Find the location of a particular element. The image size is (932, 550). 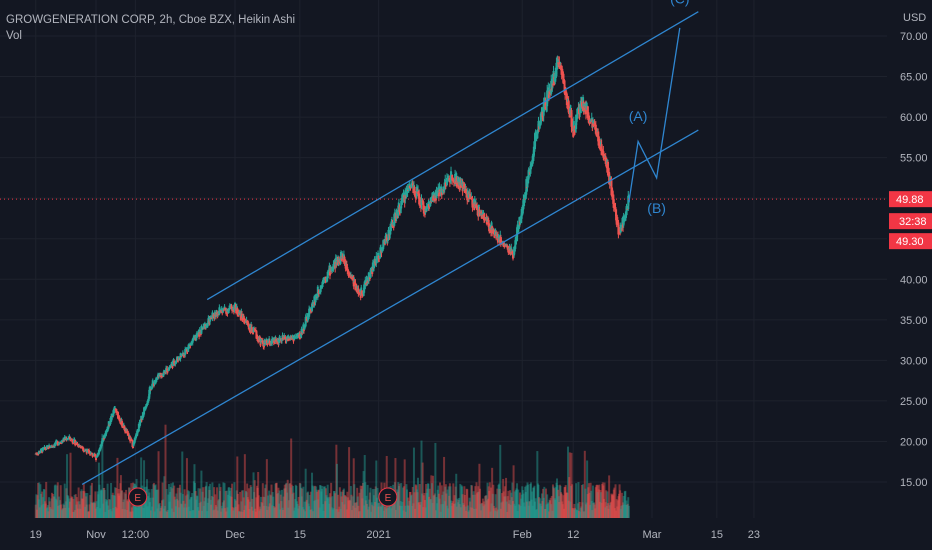

wave-label: (A) is located at coordinates (638, 116).